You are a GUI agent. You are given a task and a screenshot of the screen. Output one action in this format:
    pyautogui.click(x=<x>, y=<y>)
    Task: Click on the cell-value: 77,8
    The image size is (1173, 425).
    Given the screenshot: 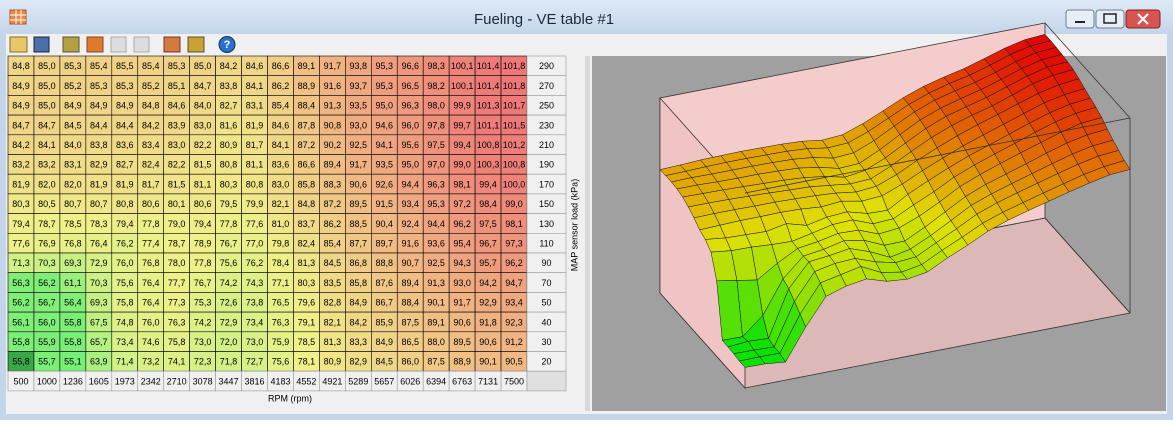 What is the action you would take?
    pyautogui.click(x=203, y=263)
    